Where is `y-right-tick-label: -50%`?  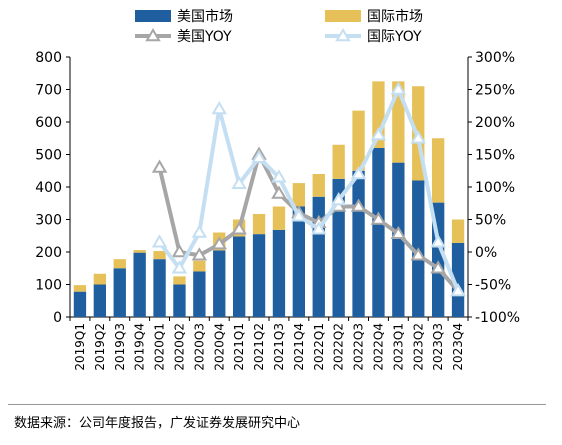
y-right-tick-label: -50% is located at coordinates (493, 286).